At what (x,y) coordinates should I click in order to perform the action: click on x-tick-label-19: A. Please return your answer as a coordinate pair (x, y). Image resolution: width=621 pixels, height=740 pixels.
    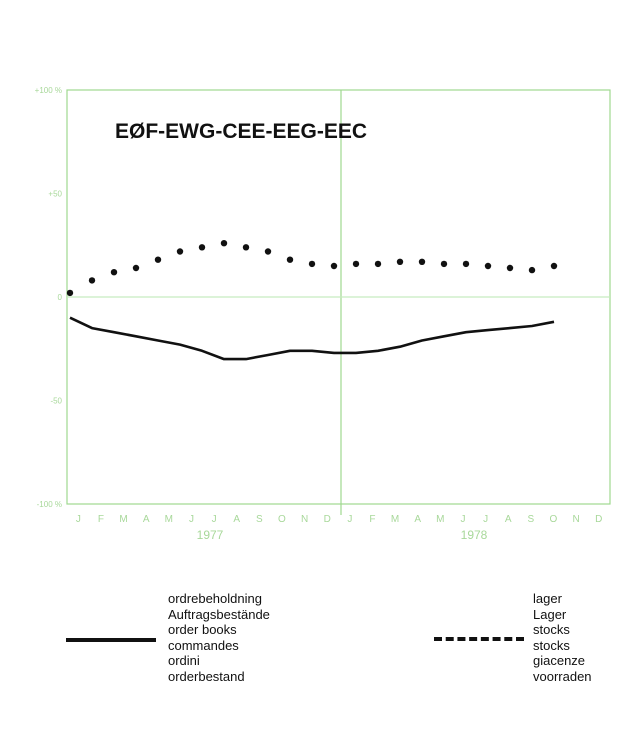
    Looking at the image, I should click on (508, 519).